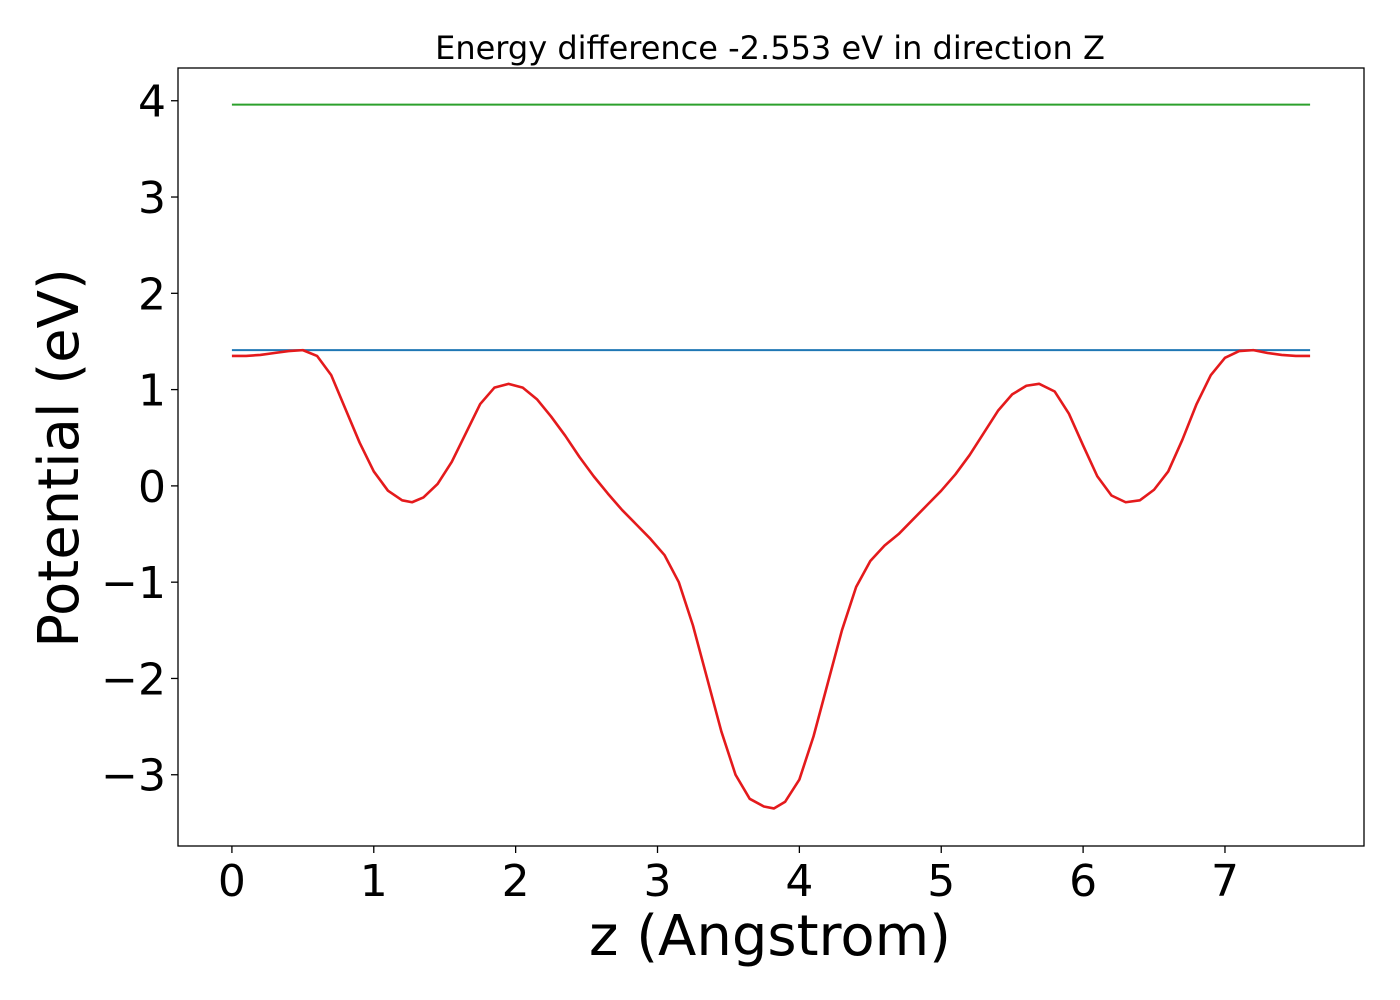 This screenshot has width=1400, height=1000. I want to click on y-tick-label: −3, so click(133, 776).